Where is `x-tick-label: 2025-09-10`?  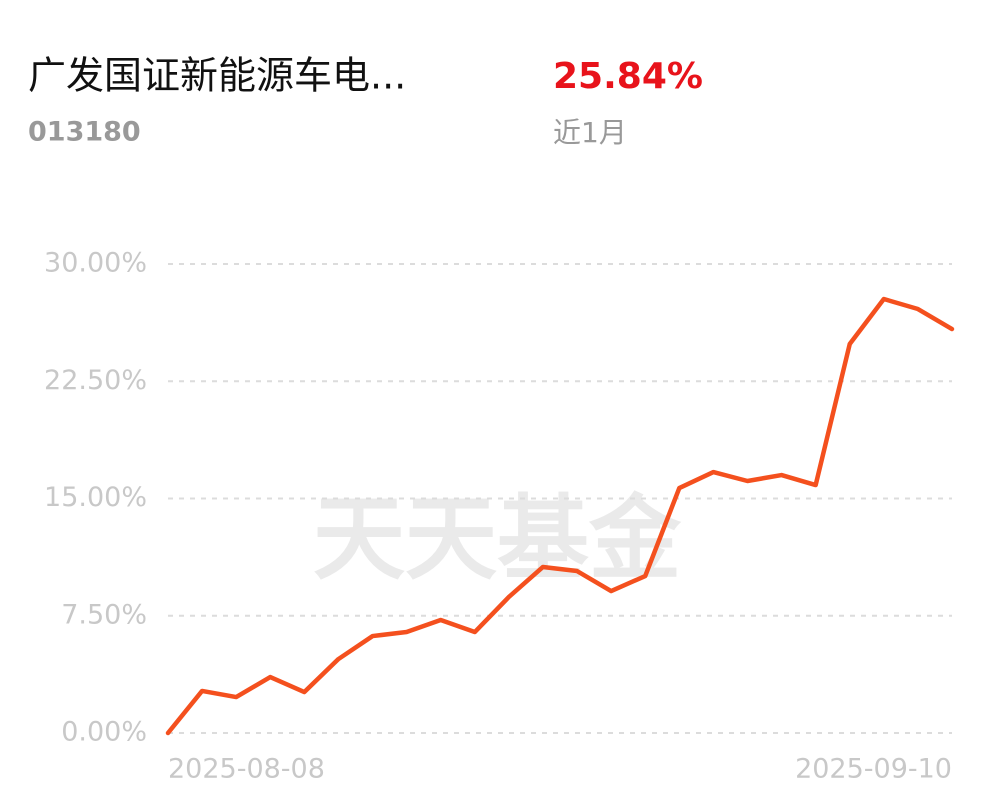 x-tick-label: 2025-09-10 is located at coordinates (873, 769).